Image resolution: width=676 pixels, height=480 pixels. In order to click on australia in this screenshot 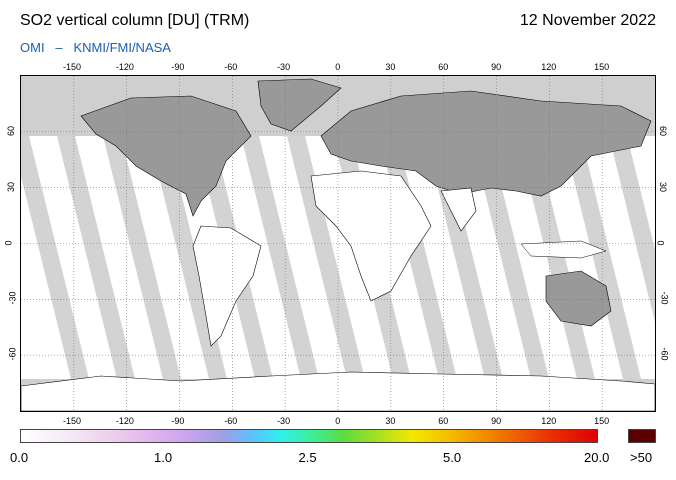, I will do `click(578, 298)`.